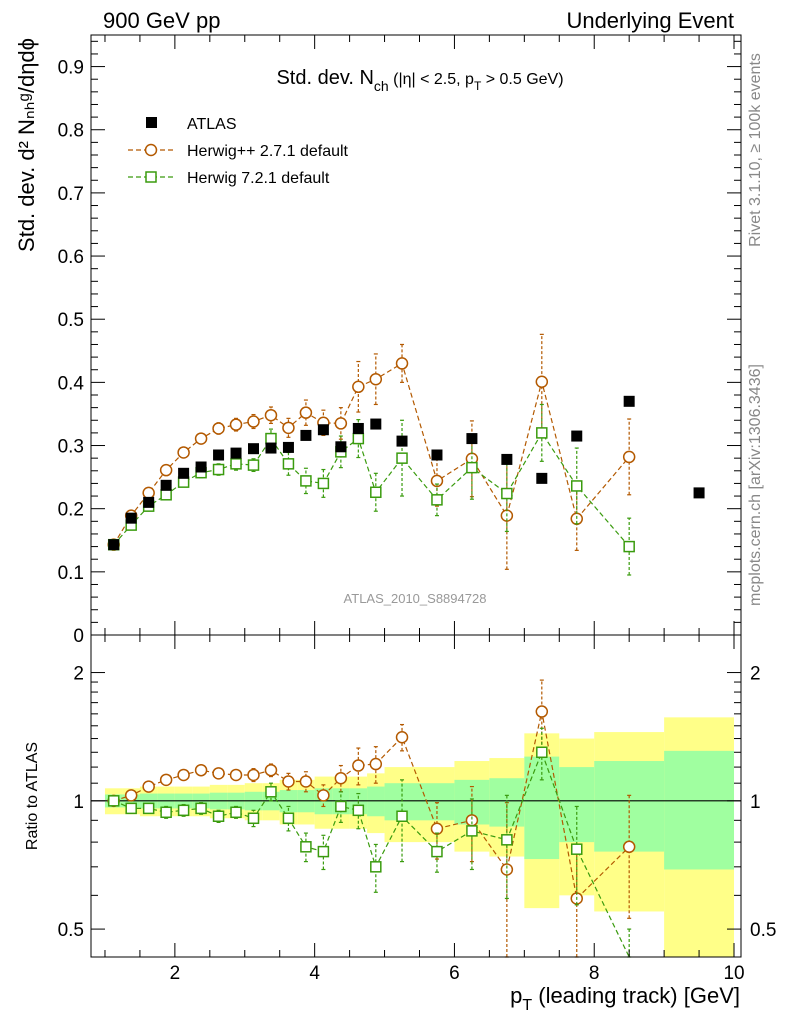 The height and width of the screenshot is (1024, 786). Describe the element at coordinates (26, 145) in the screenshot. I see `main-ylabel: Std. dev. d² Nₙₕᵍ/dηdϕ` at that location.